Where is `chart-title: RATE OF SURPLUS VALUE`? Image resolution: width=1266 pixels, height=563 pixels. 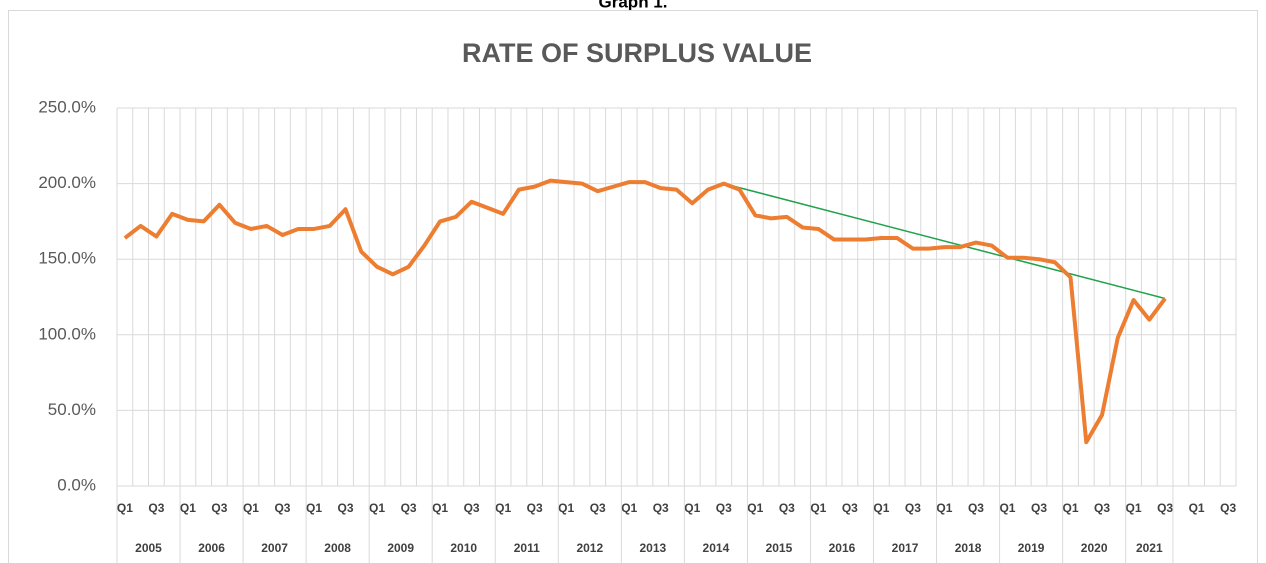
chart-title: RATE OF SURPLUS VALUE is located at coordinates (637, 53).